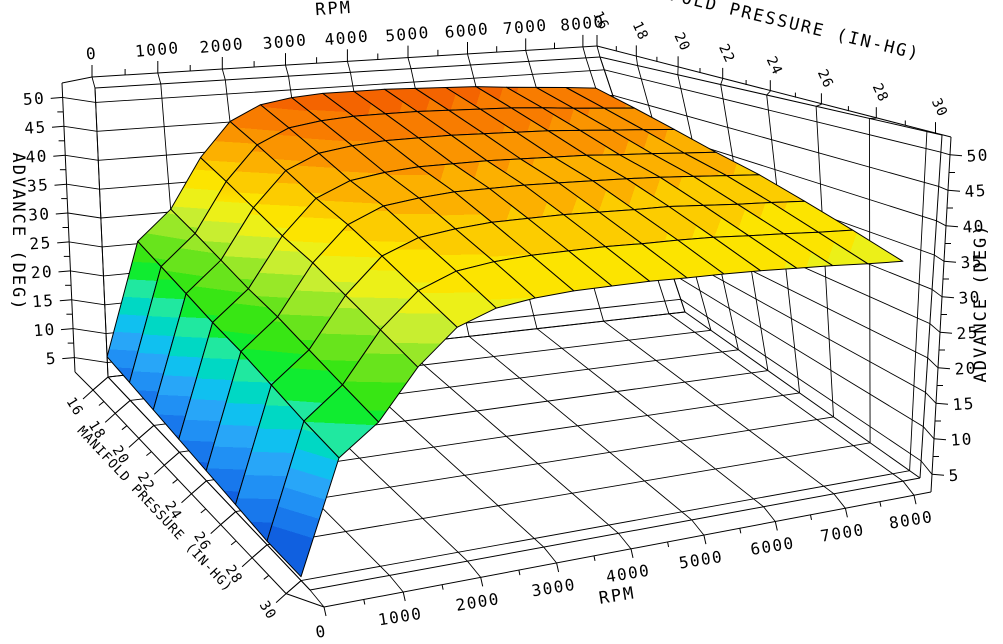 The width and height of the screenshot is (1003, 644). I want to click on surface-quad, so click(303, 499).